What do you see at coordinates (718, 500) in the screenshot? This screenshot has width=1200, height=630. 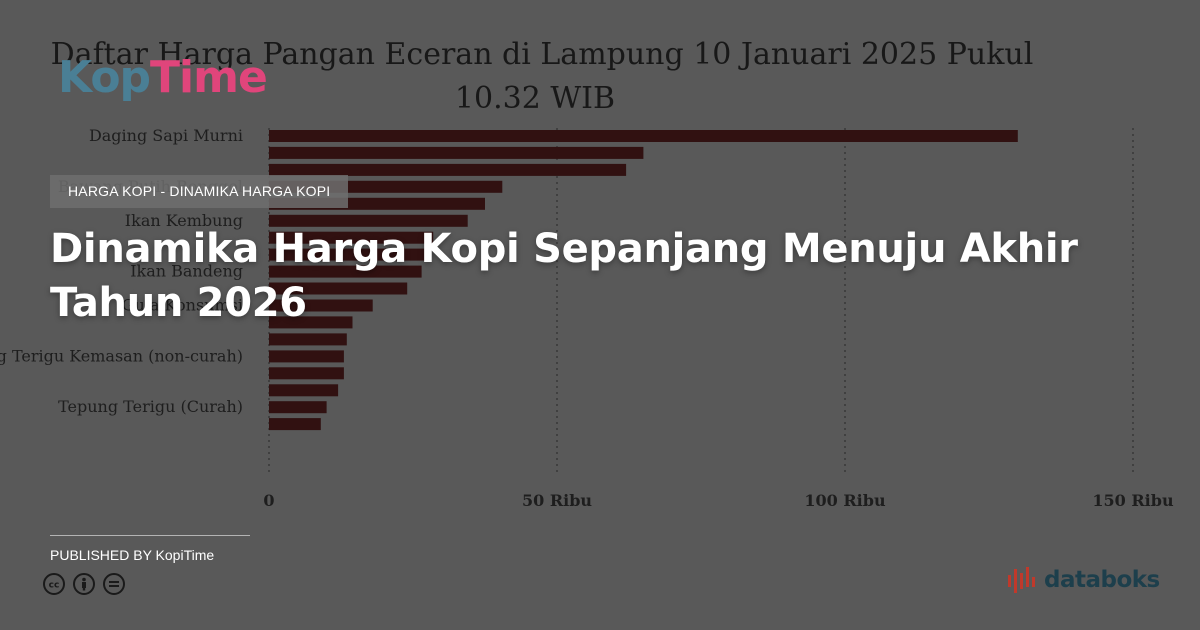 I see `chart-x-ticks: 0 50 Ribu 100 Ribu 150 Ribu` at bounding box center [718, 500].